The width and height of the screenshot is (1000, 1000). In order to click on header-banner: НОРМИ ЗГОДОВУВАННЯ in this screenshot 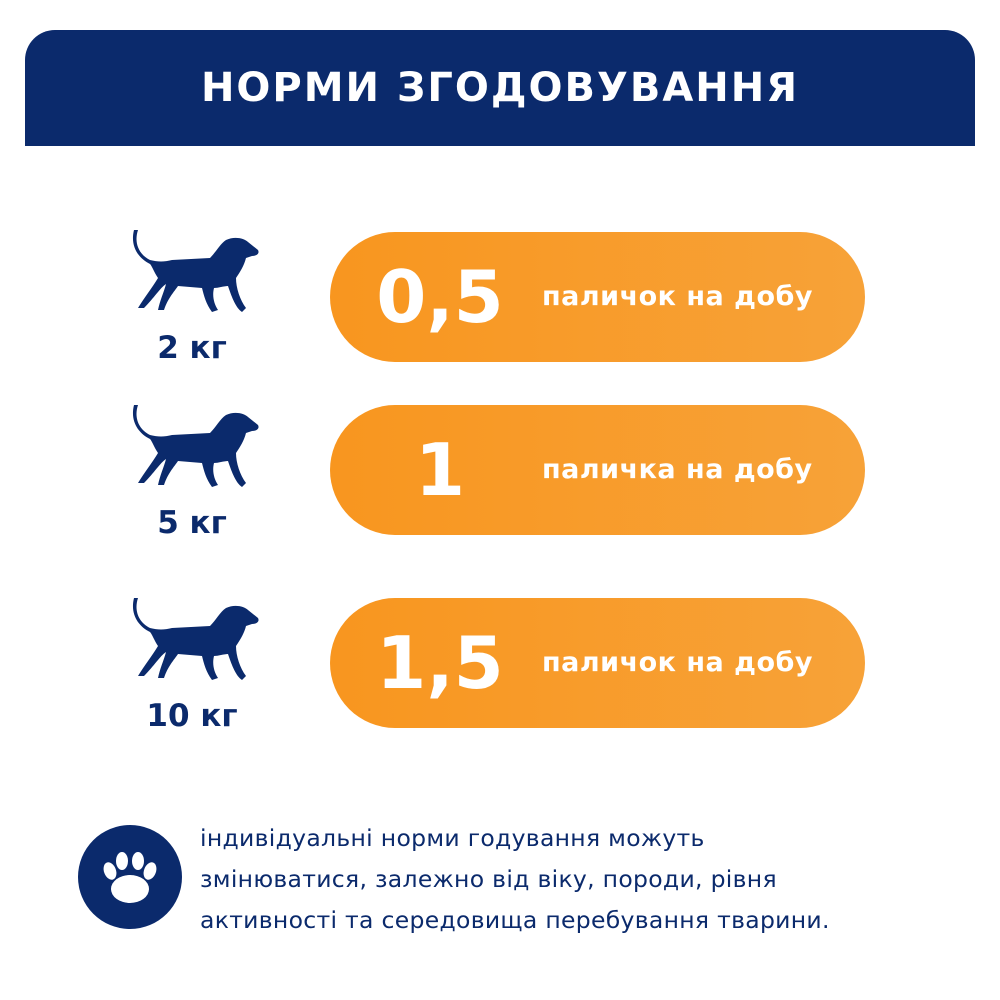, I will do `click(500, 88)`.